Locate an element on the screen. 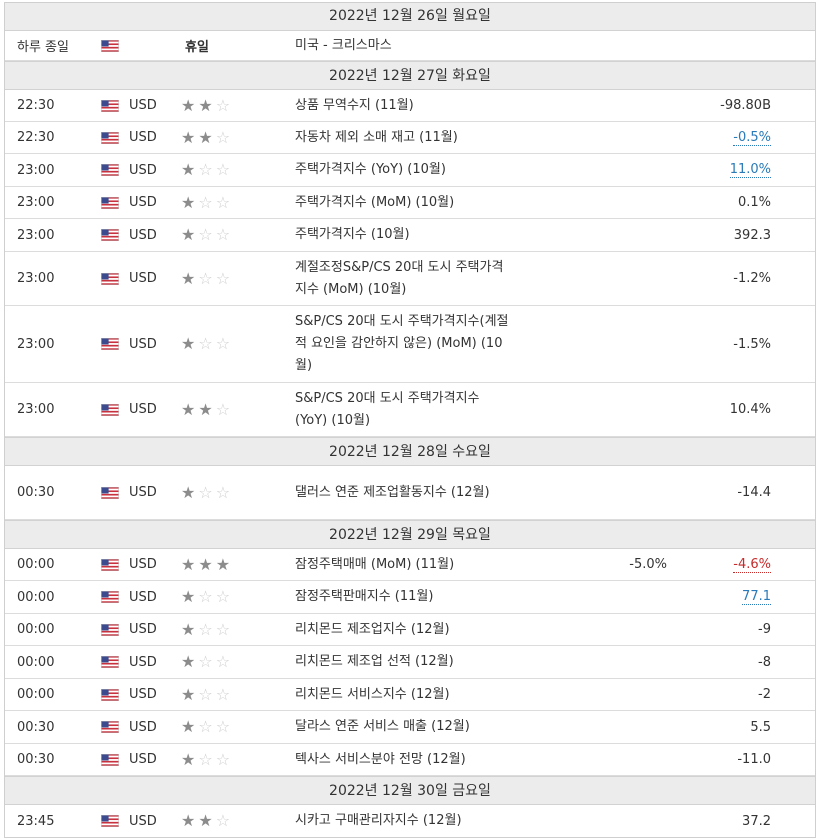 This screenshot has width=820, height=838. event-row: 00:30 USD ★ ☆ ☆ 달라스 연준 서비스 매출 (12월) 5.5 is located at coordinates (410, 727).